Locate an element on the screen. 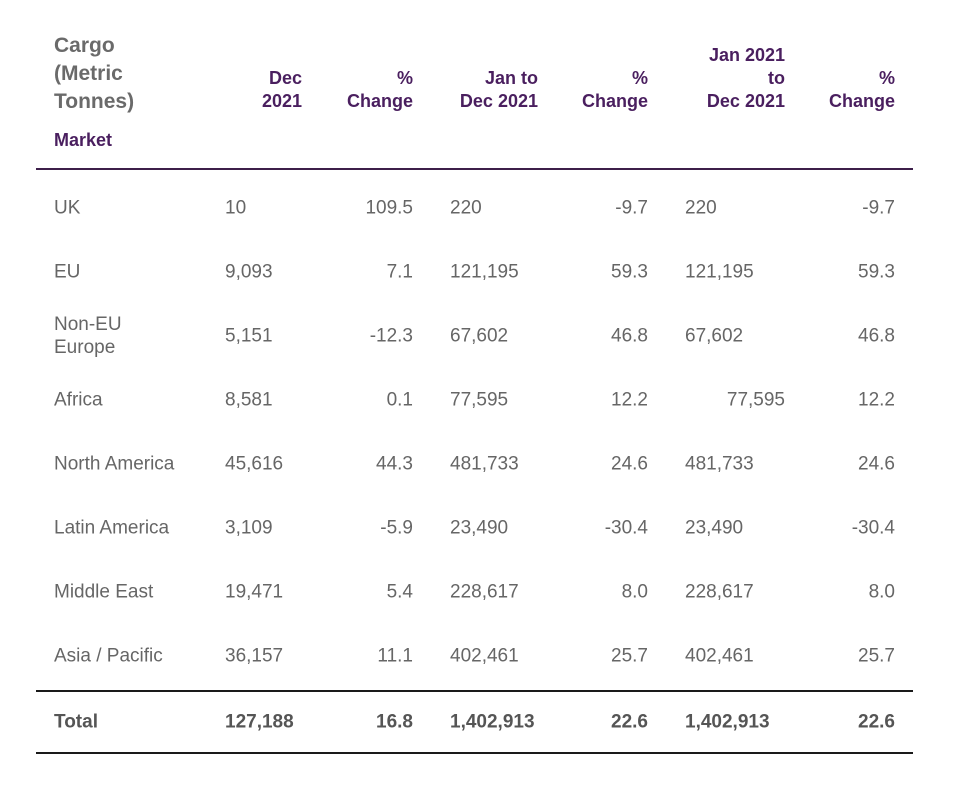  pct-change-2-value: 25.7 is located at coordinates (629, 656).